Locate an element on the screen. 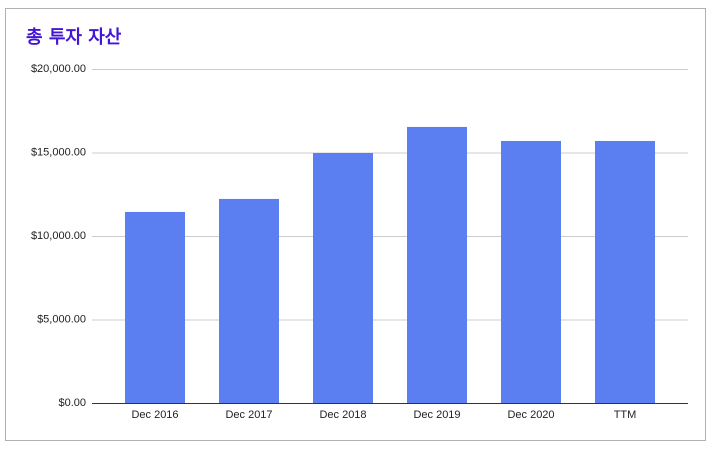  x-tick-label: Dec 2017 is located at coordinates (248, 415).